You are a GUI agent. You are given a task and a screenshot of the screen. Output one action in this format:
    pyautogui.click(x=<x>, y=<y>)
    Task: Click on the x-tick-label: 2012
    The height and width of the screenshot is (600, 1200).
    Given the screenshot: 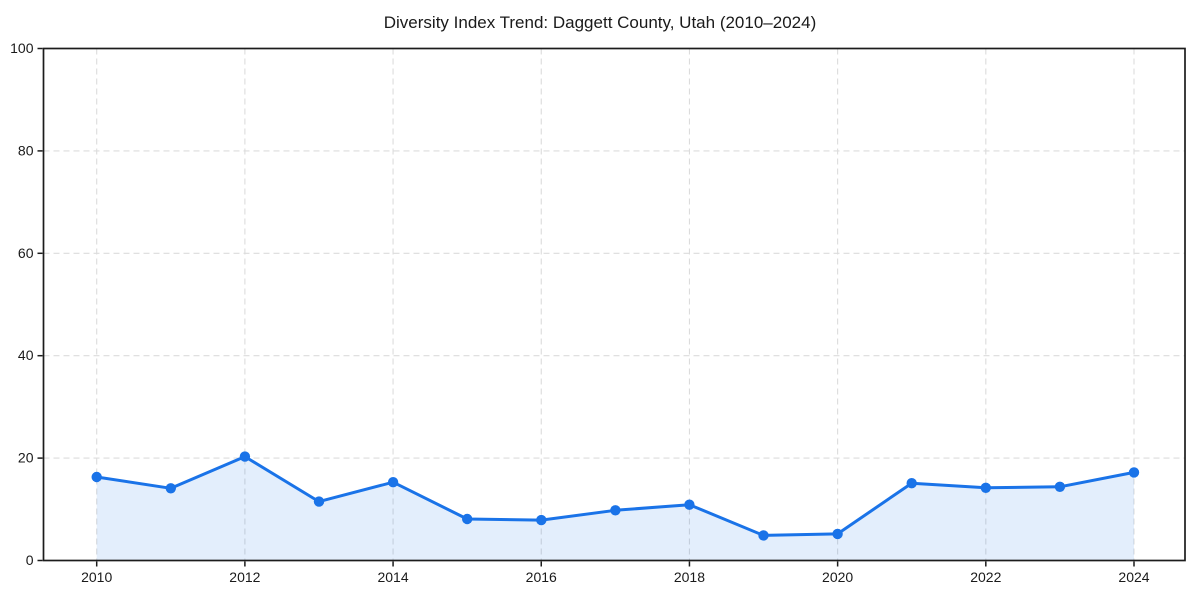 What is the action you would take?
    pyautogui.click(x=244, y=577)
    